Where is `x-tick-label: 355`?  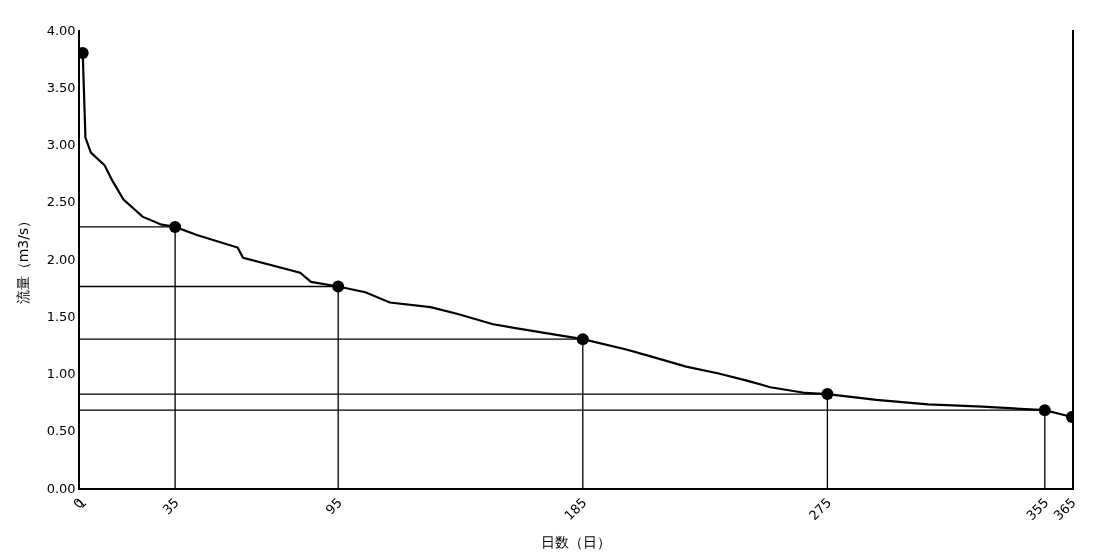
x-tick-label: 355 is located at coordinates (1037, 509).